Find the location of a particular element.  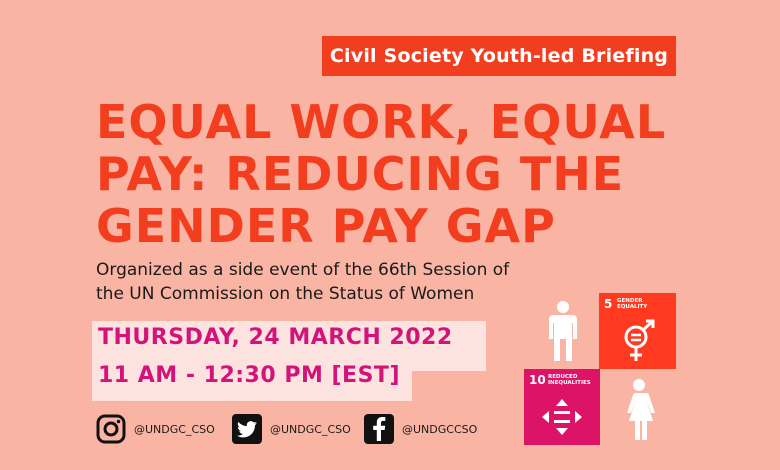

sdg5-label-line: EQUALITY is located at coordinates (632, 307).